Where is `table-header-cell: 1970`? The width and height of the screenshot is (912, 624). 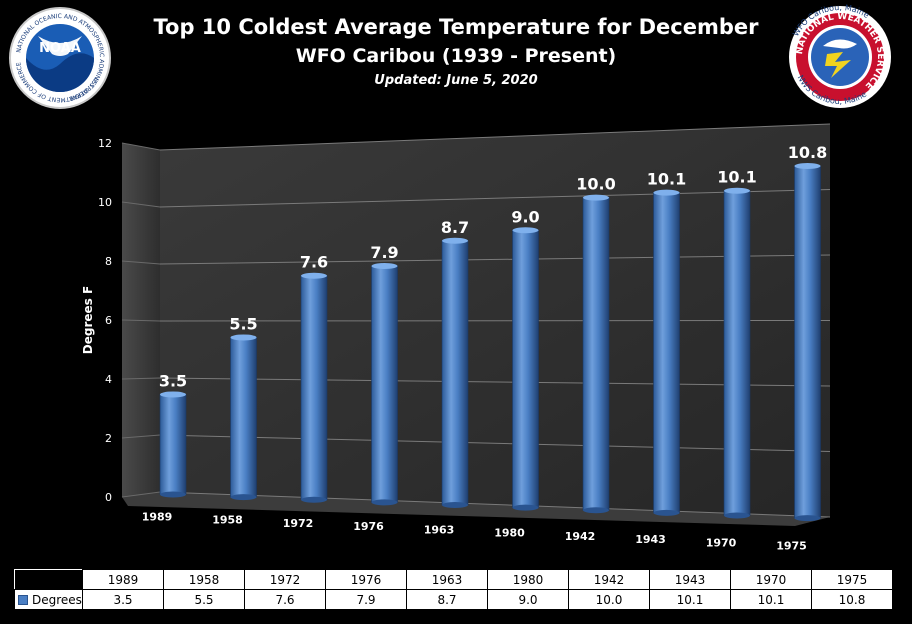
table-header-cell: 1970 is located at coordinates (771, 579).